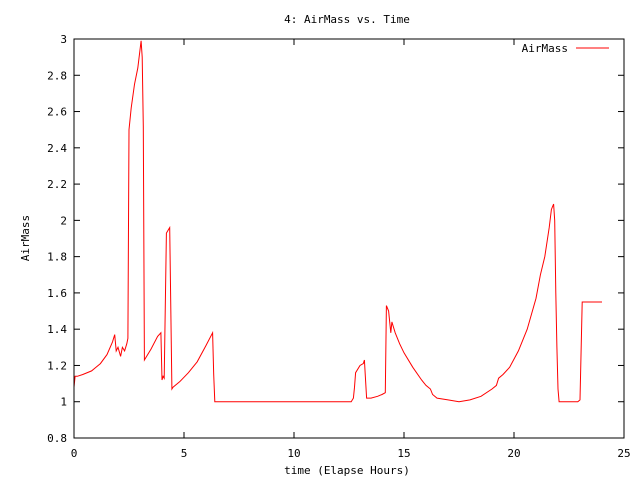 The height and width of the screenshot is (484, 640). What do you see at coordinates (403, 453) in the screenshot?
I see `x-tick-label: 15` at bounding box center [403, 453].